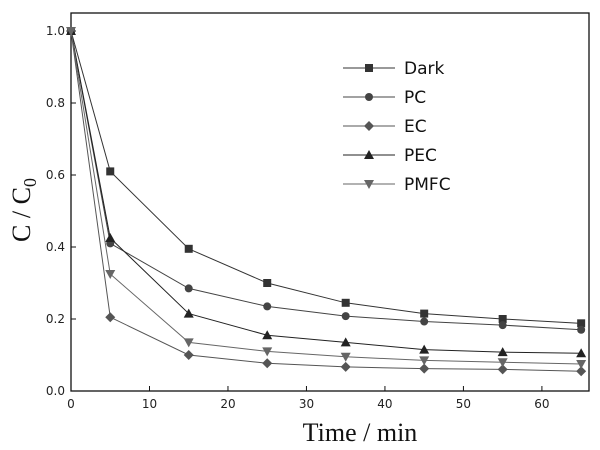 This screenshot has width=600, height=450. Describe the element at coordinates (424, 69) in the screenshot. I see `legend-label-dark: Dark` at that location.